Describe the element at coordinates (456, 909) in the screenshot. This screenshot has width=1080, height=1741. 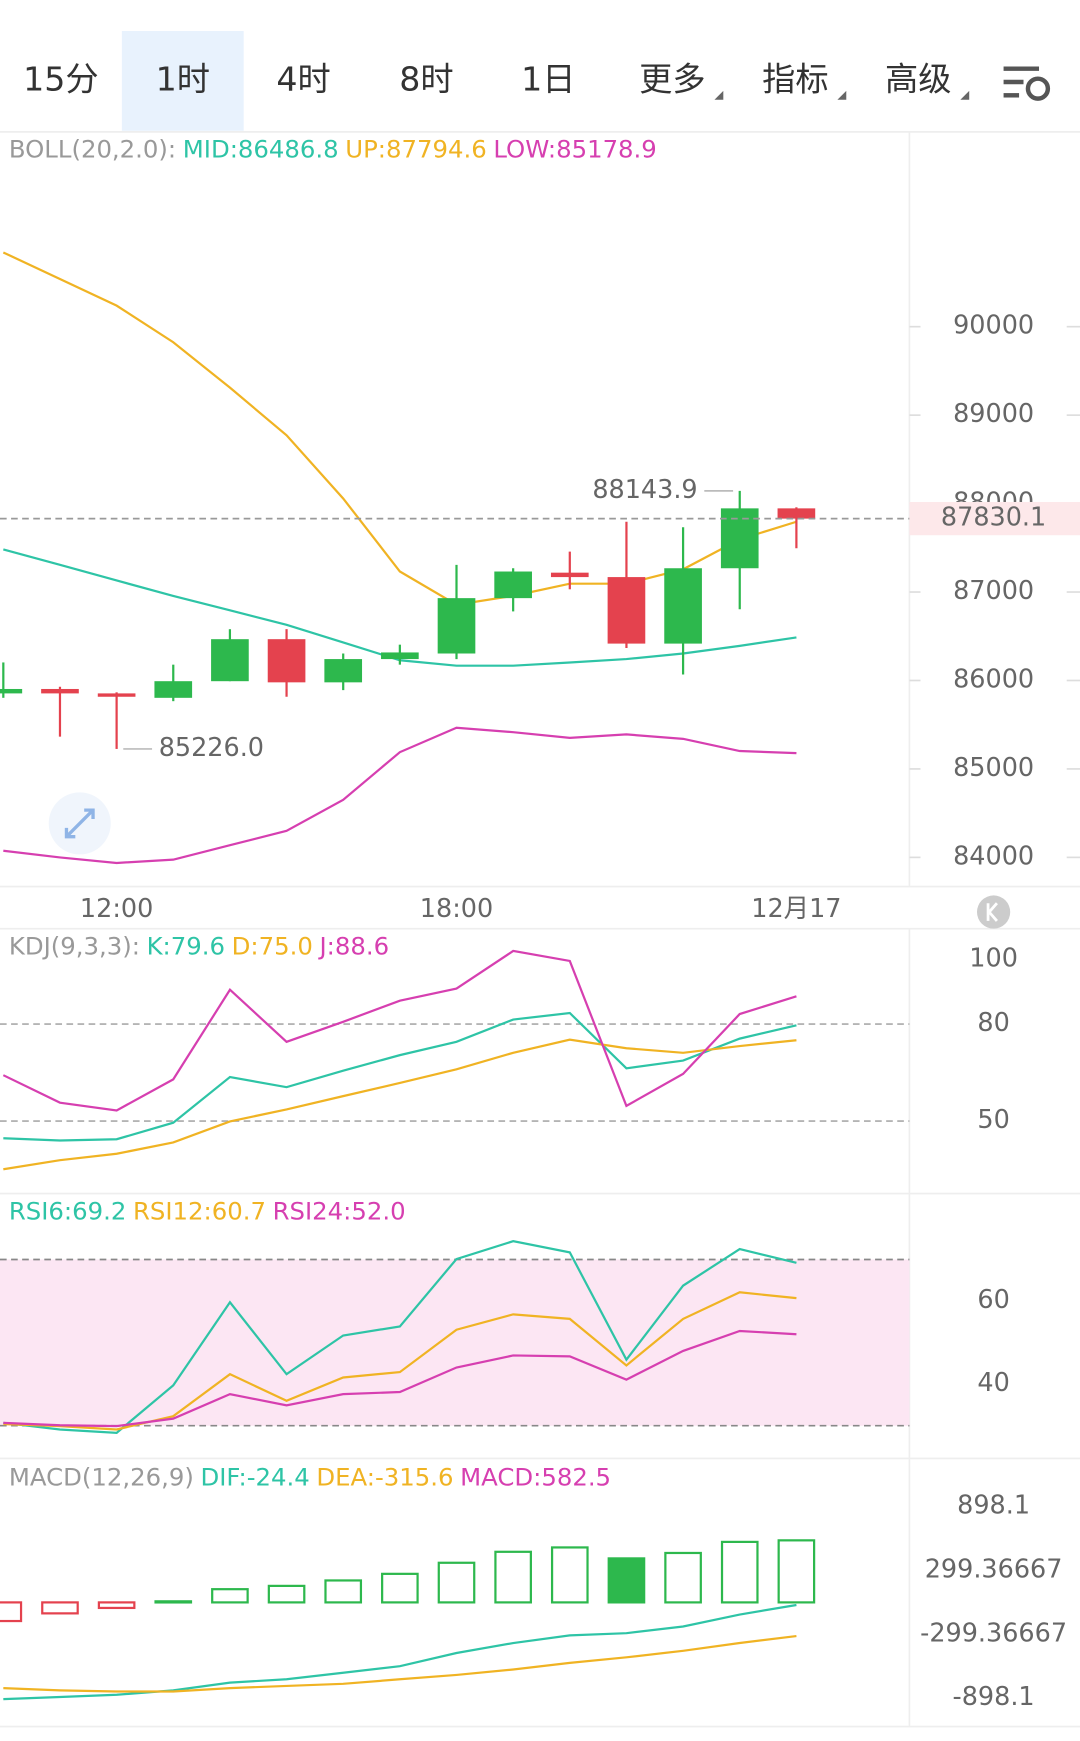
I see `x-tick-label: 18:00` at that location.